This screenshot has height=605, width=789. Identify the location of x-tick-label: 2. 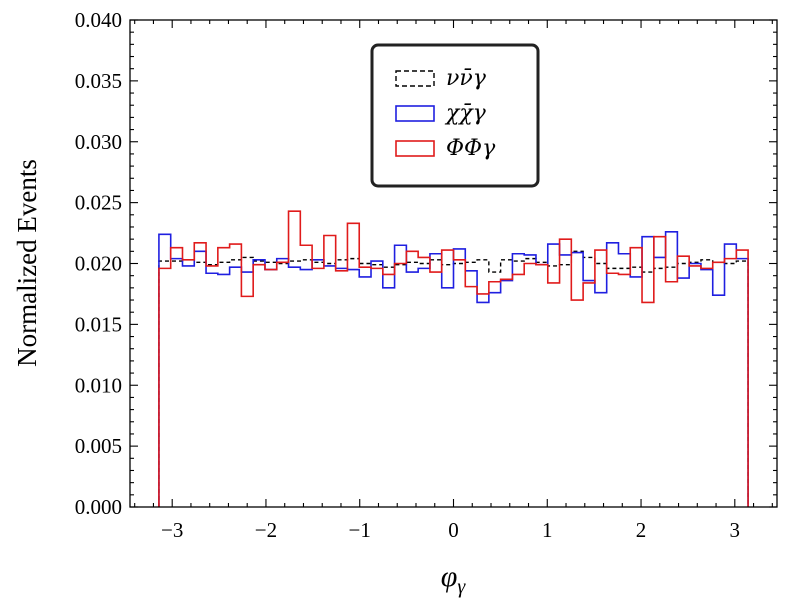
(641, 530).